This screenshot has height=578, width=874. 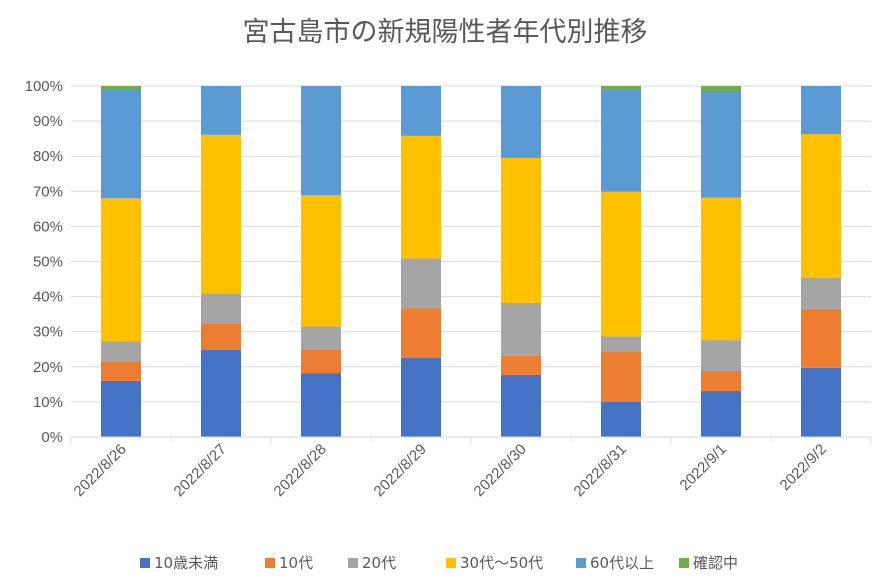 I want to click on legend-item: 60代以上, so click(x=615, y=563).